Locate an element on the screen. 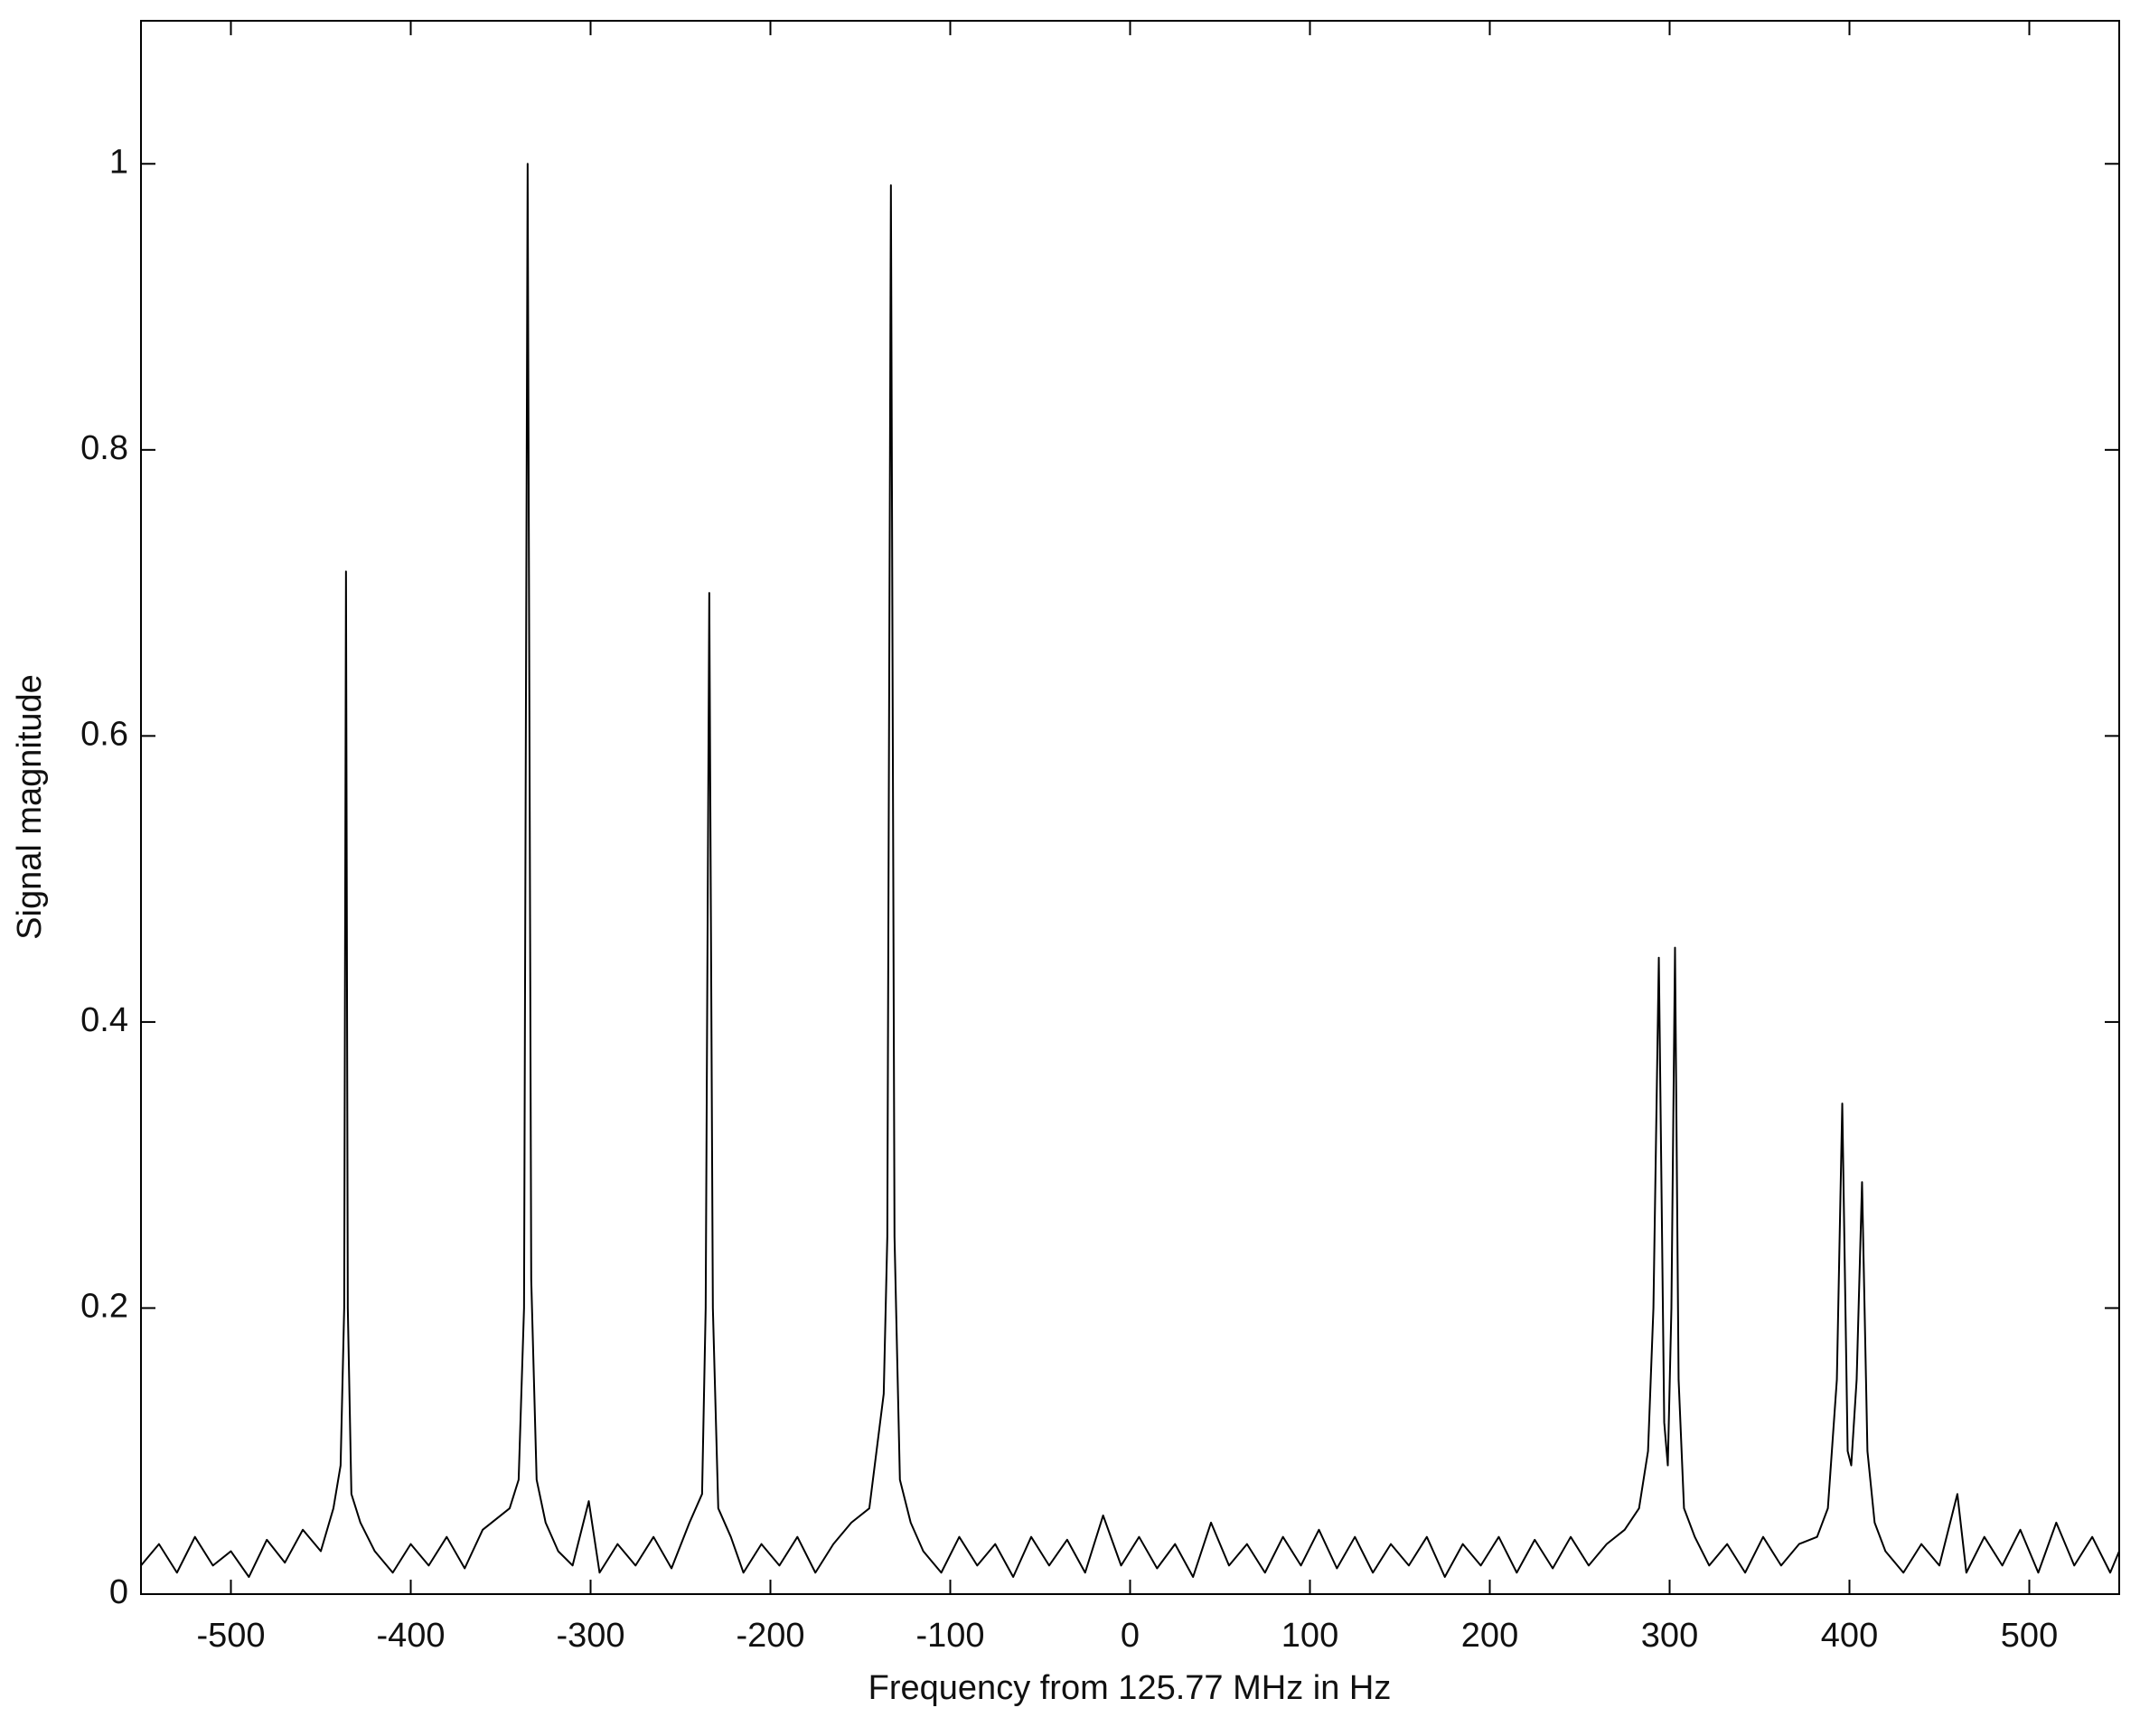  y-tick-label: 0.4 is located at coordinates (104, 1020).